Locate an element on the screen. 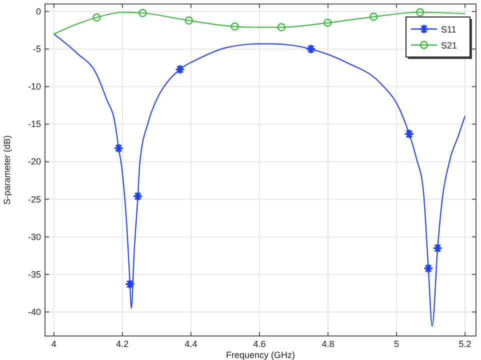 The width and height of the screenshot is (481, 360). x-tick-label: 4 is located at coordinates (53, 344).